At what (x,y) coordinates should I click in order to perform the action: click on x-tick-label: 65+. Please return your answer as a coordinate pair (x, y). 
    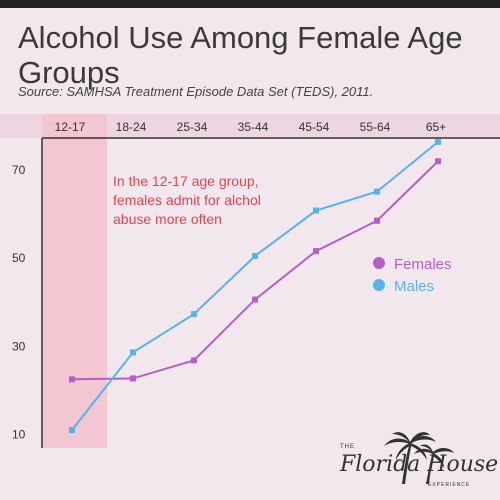
    Looking at the image, I should click on (436, 127).